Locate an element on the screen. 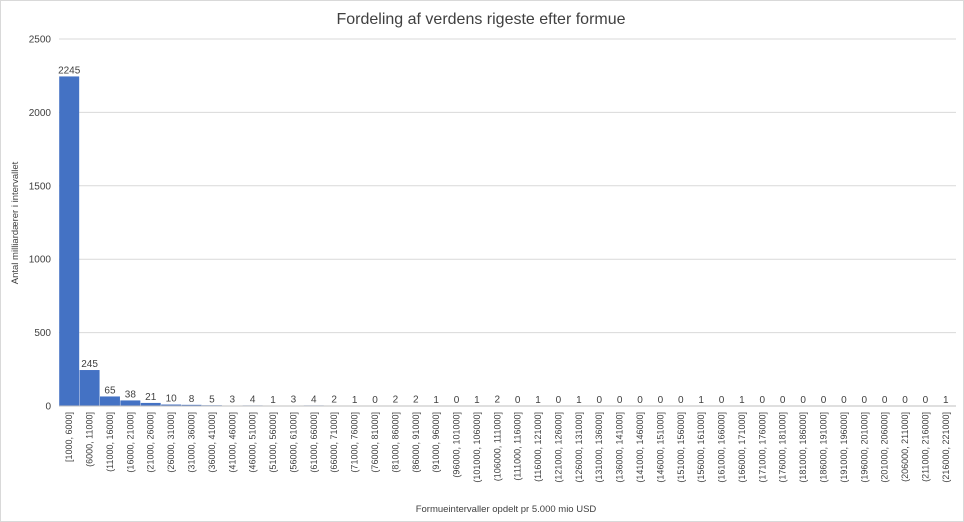  x-tick-label: (61000, 66000] is located at coordinates (314, 442).